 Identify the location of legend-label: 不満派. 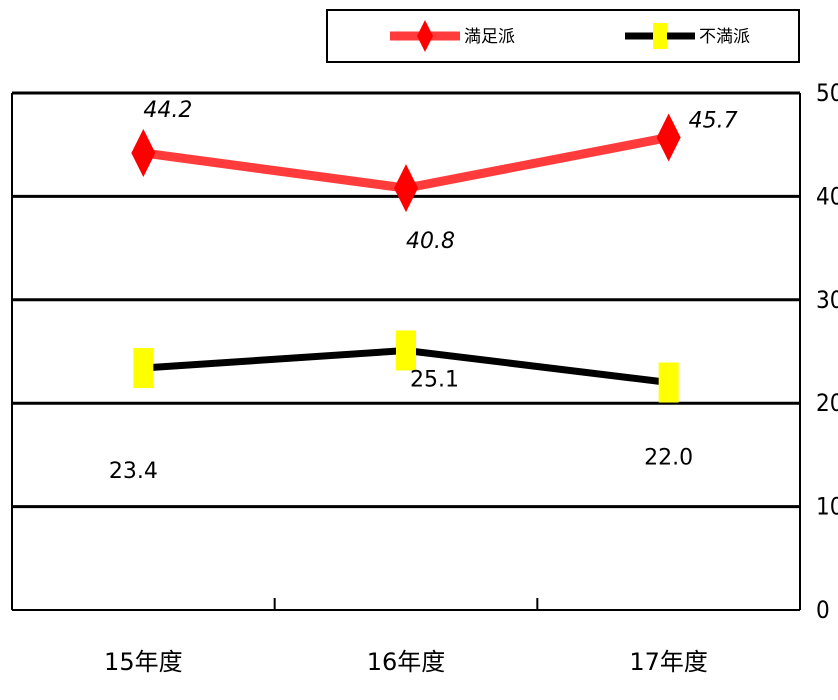
(724, 37).